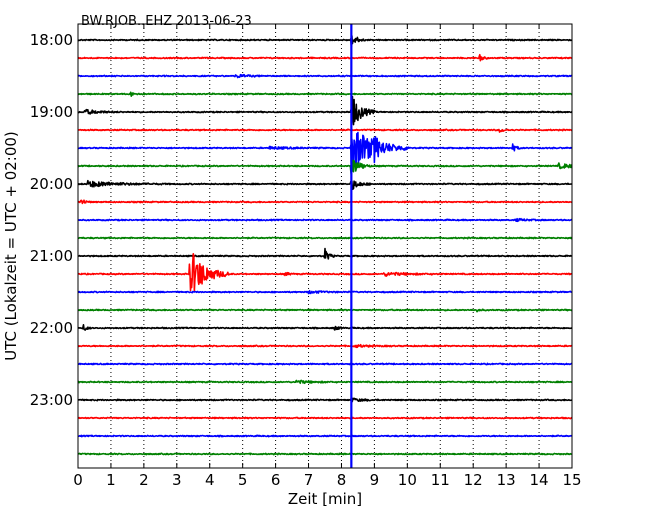 The width and height of the screenshot is (650, 520). I want to click on x-tick-label: 8, so click(342, 480).